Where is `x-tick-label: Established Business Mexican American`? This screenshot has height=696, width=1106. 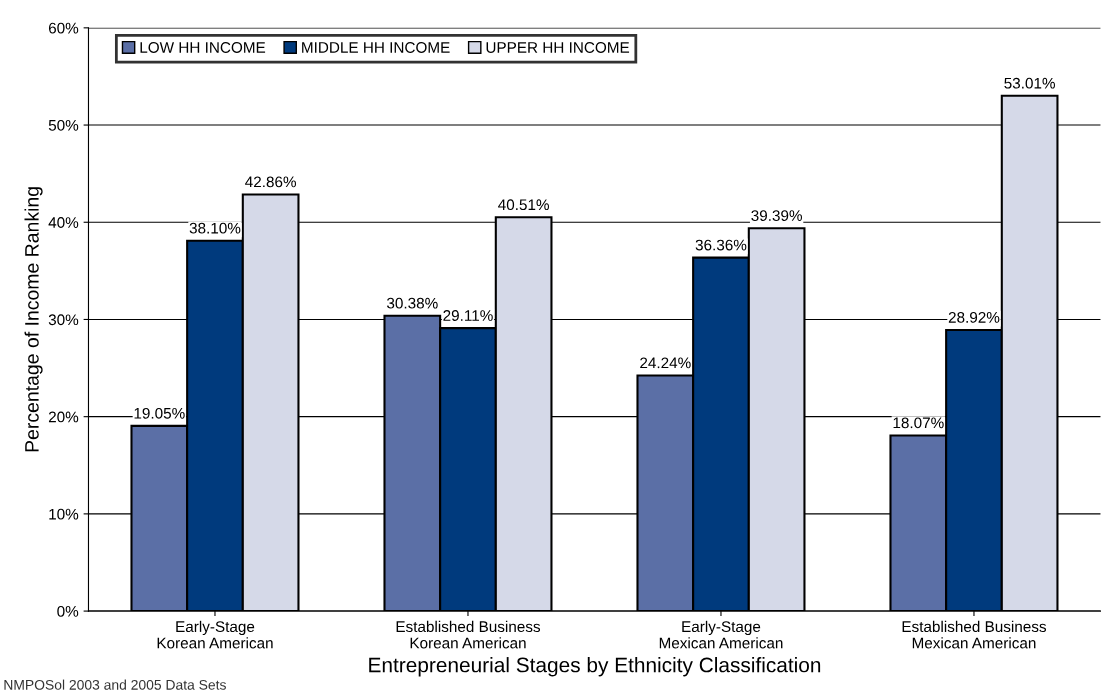 x-tick-label: Established Business Mexican American is located at coordinates (974, 634).